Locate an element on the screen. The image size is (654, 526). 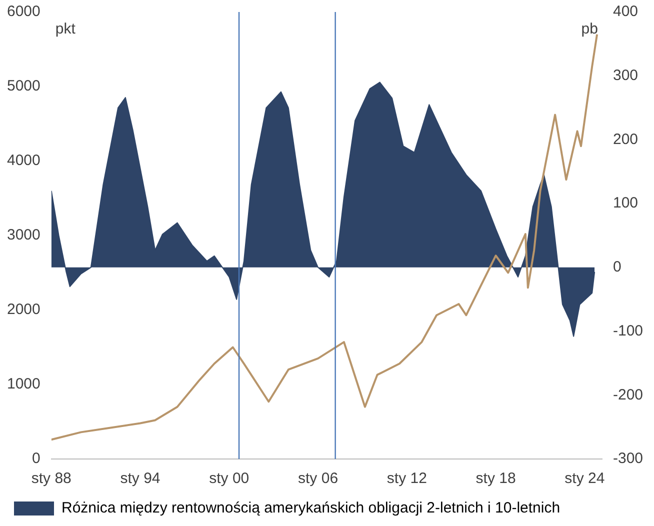
x-tick-label: sty 18 is located at coordinates (496, 479).